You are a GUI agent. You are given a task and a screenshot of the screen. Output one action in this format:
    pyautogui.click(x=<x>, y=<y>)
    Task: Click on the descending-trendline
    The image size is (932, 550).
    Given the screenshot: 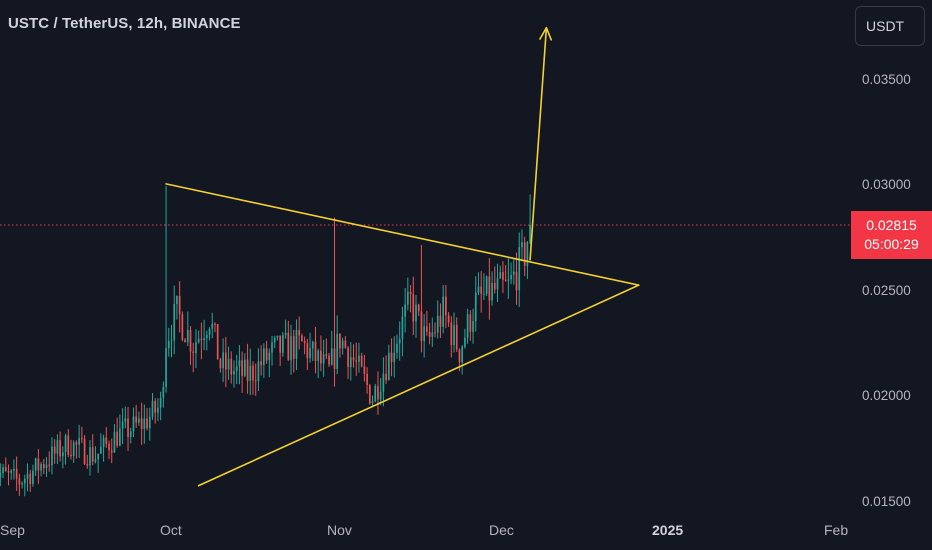 What is the action you would take?
    pyautogui.click(x=402, y=234)
    